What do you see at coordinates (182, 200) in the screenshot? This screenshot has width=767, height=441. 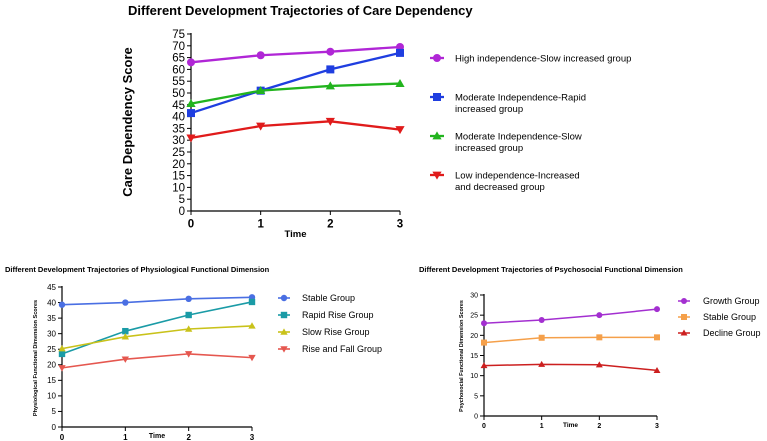 I see `main-y-tick-label: 5` at bounding box center [182, 200].